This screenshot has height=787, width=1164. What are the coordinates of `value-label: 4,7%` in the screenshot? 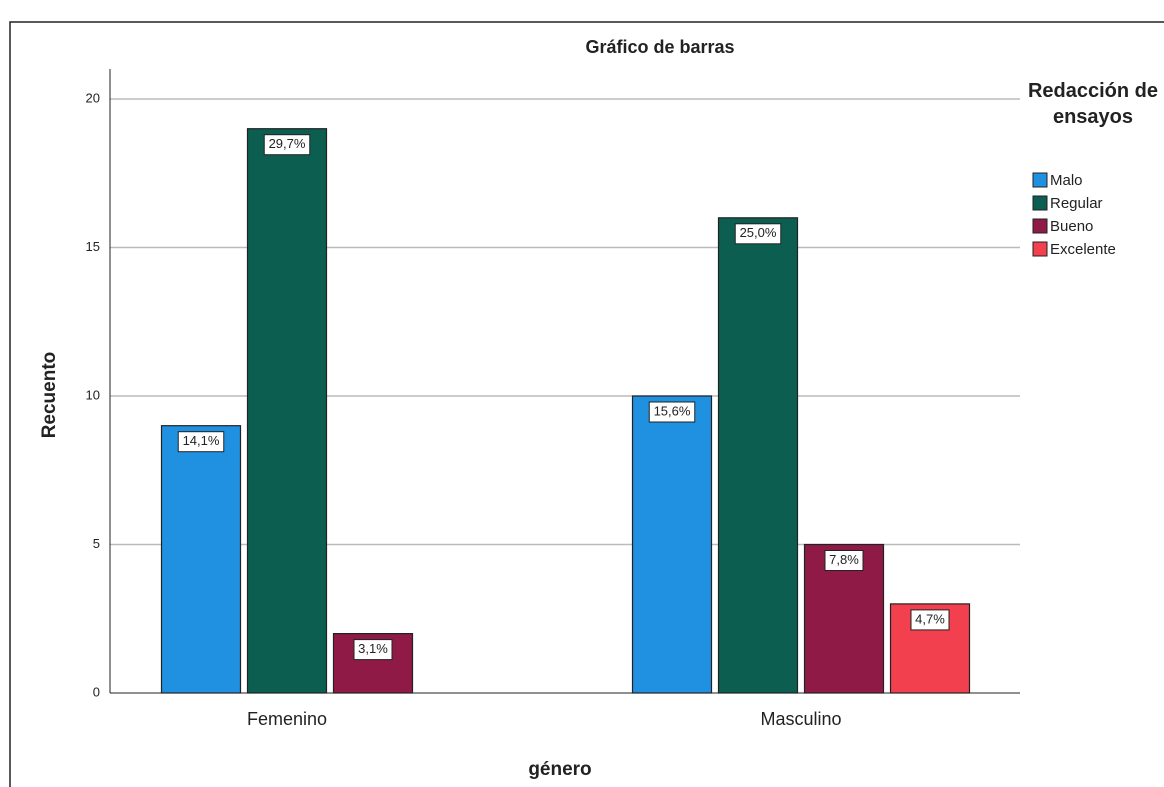 It's located at (930, 618).